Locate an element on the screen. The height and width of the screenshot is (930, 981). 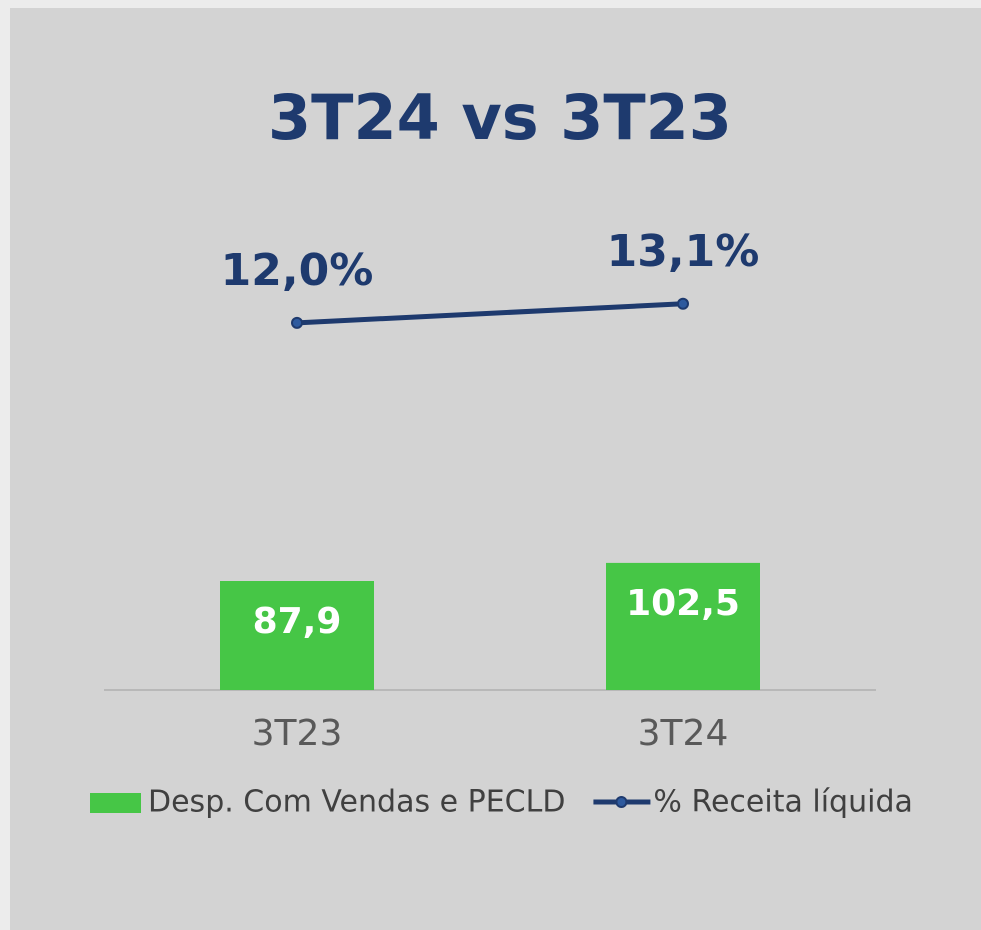
bar-value-label: 87,9 is located at coordinates (297, 621).